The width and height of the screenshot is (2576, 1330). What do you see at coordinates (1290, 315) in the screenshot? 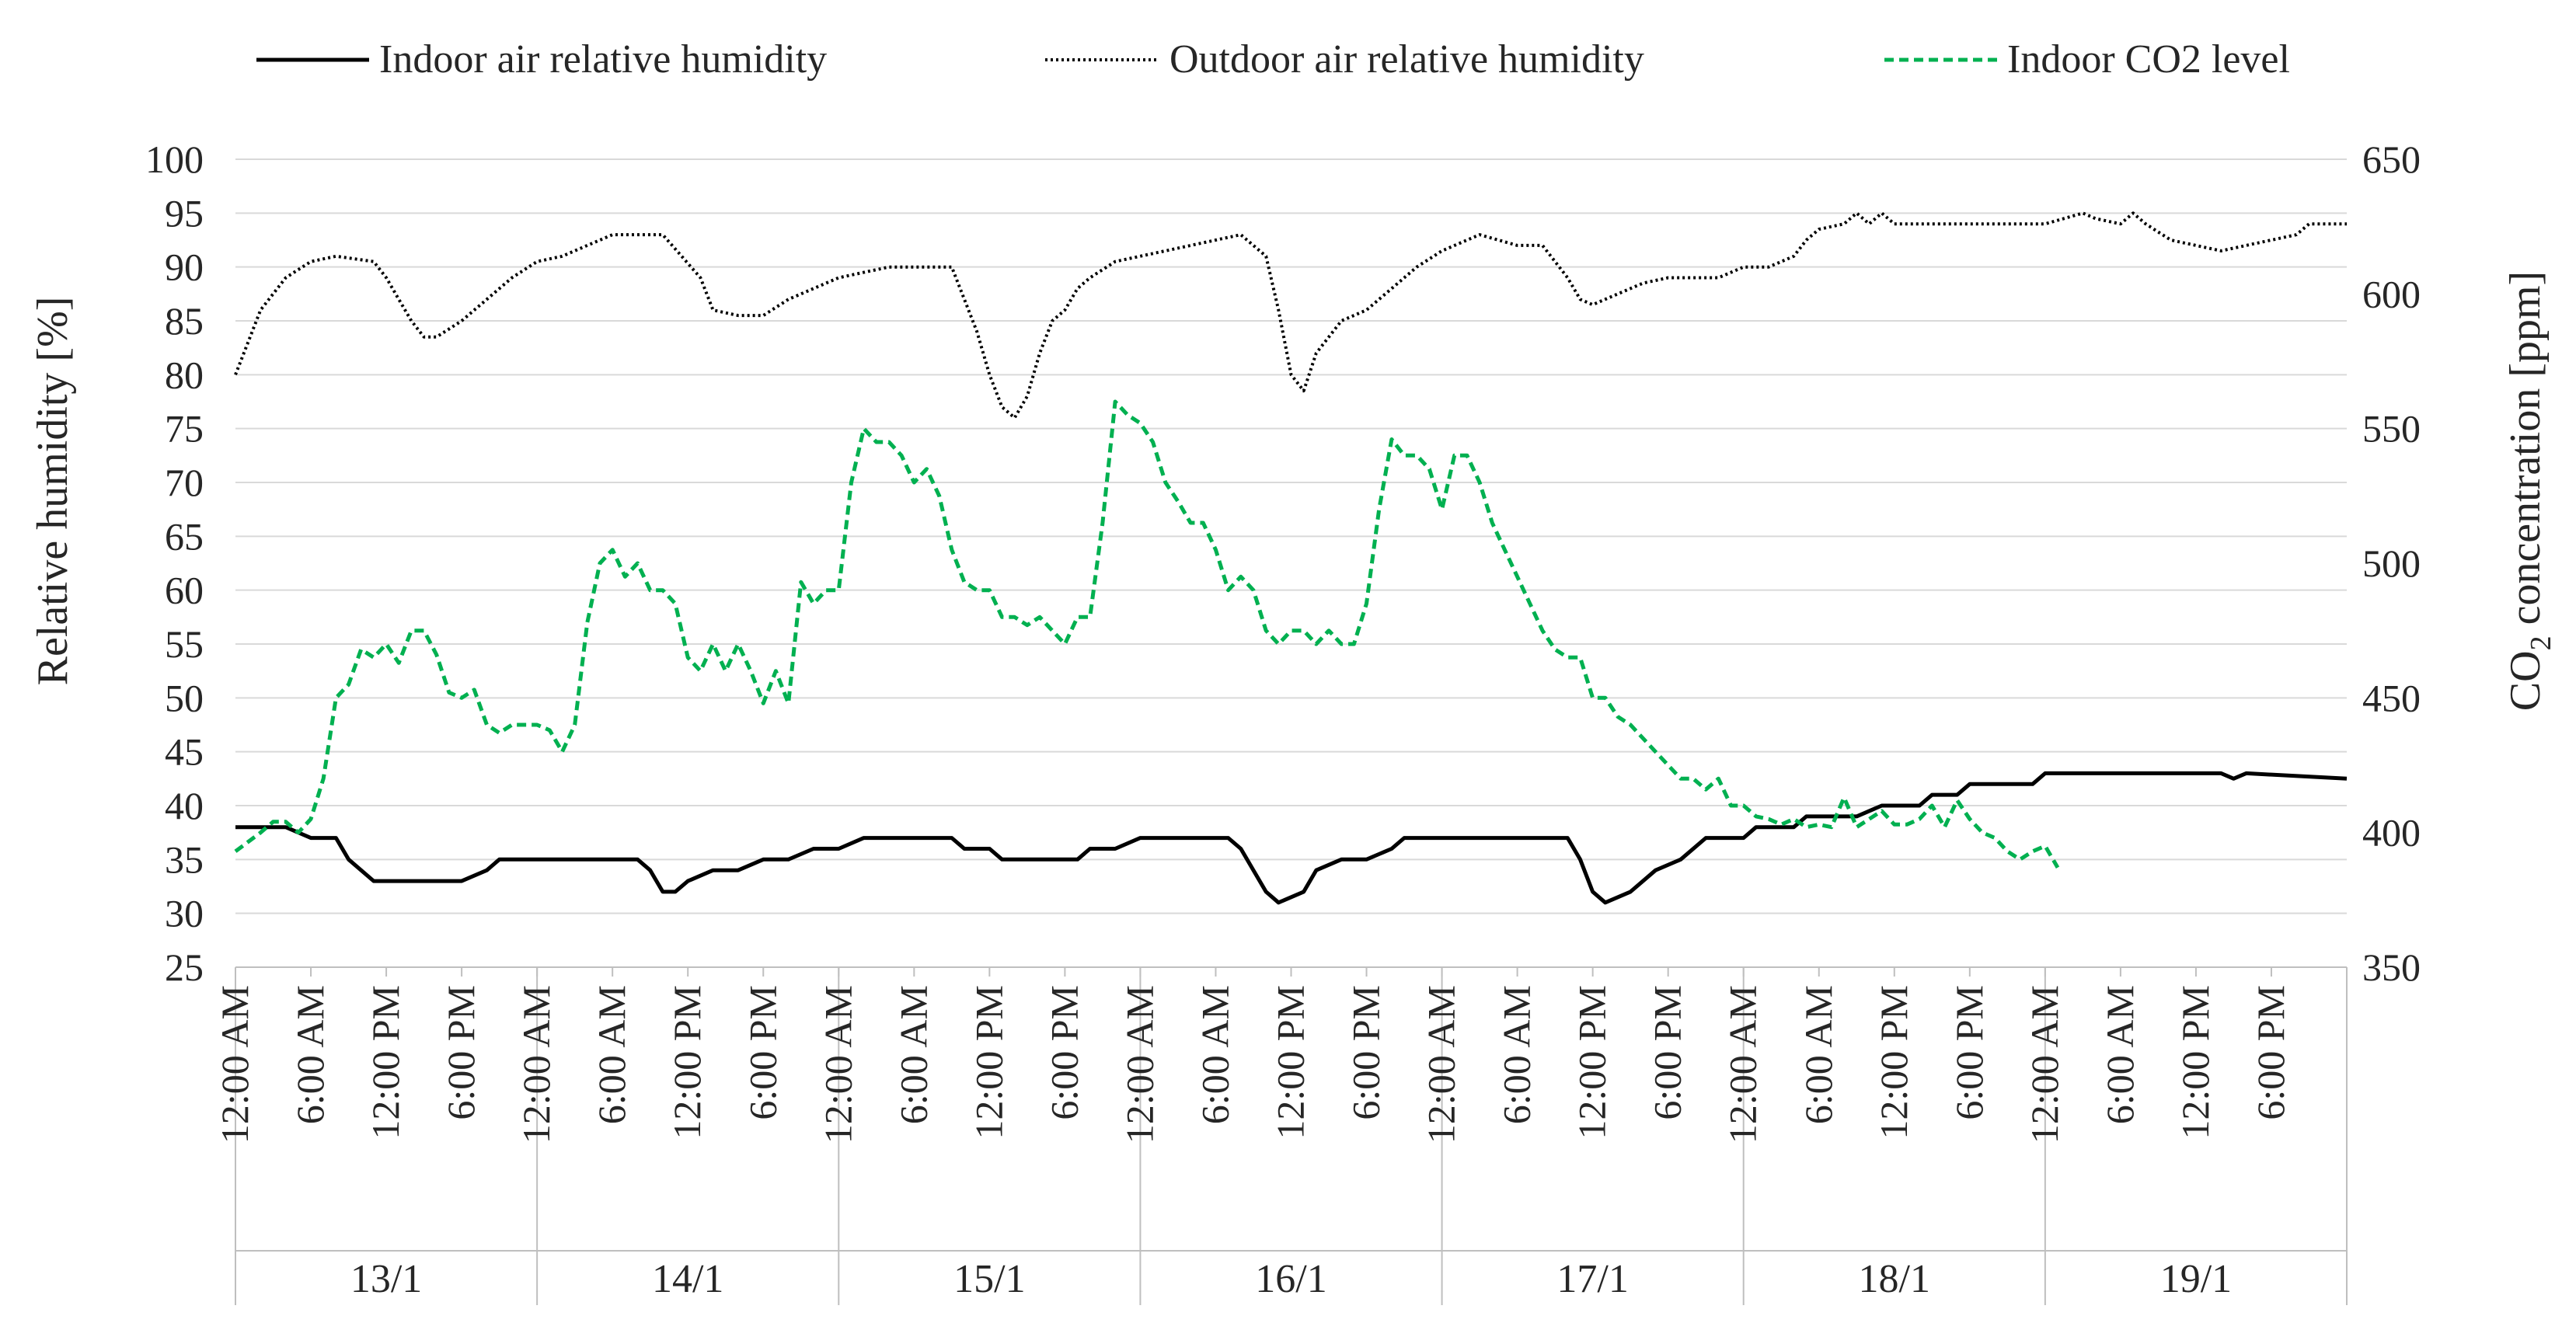
I see `series-line-outdoor-rh` at bounding box center [1290, 315].